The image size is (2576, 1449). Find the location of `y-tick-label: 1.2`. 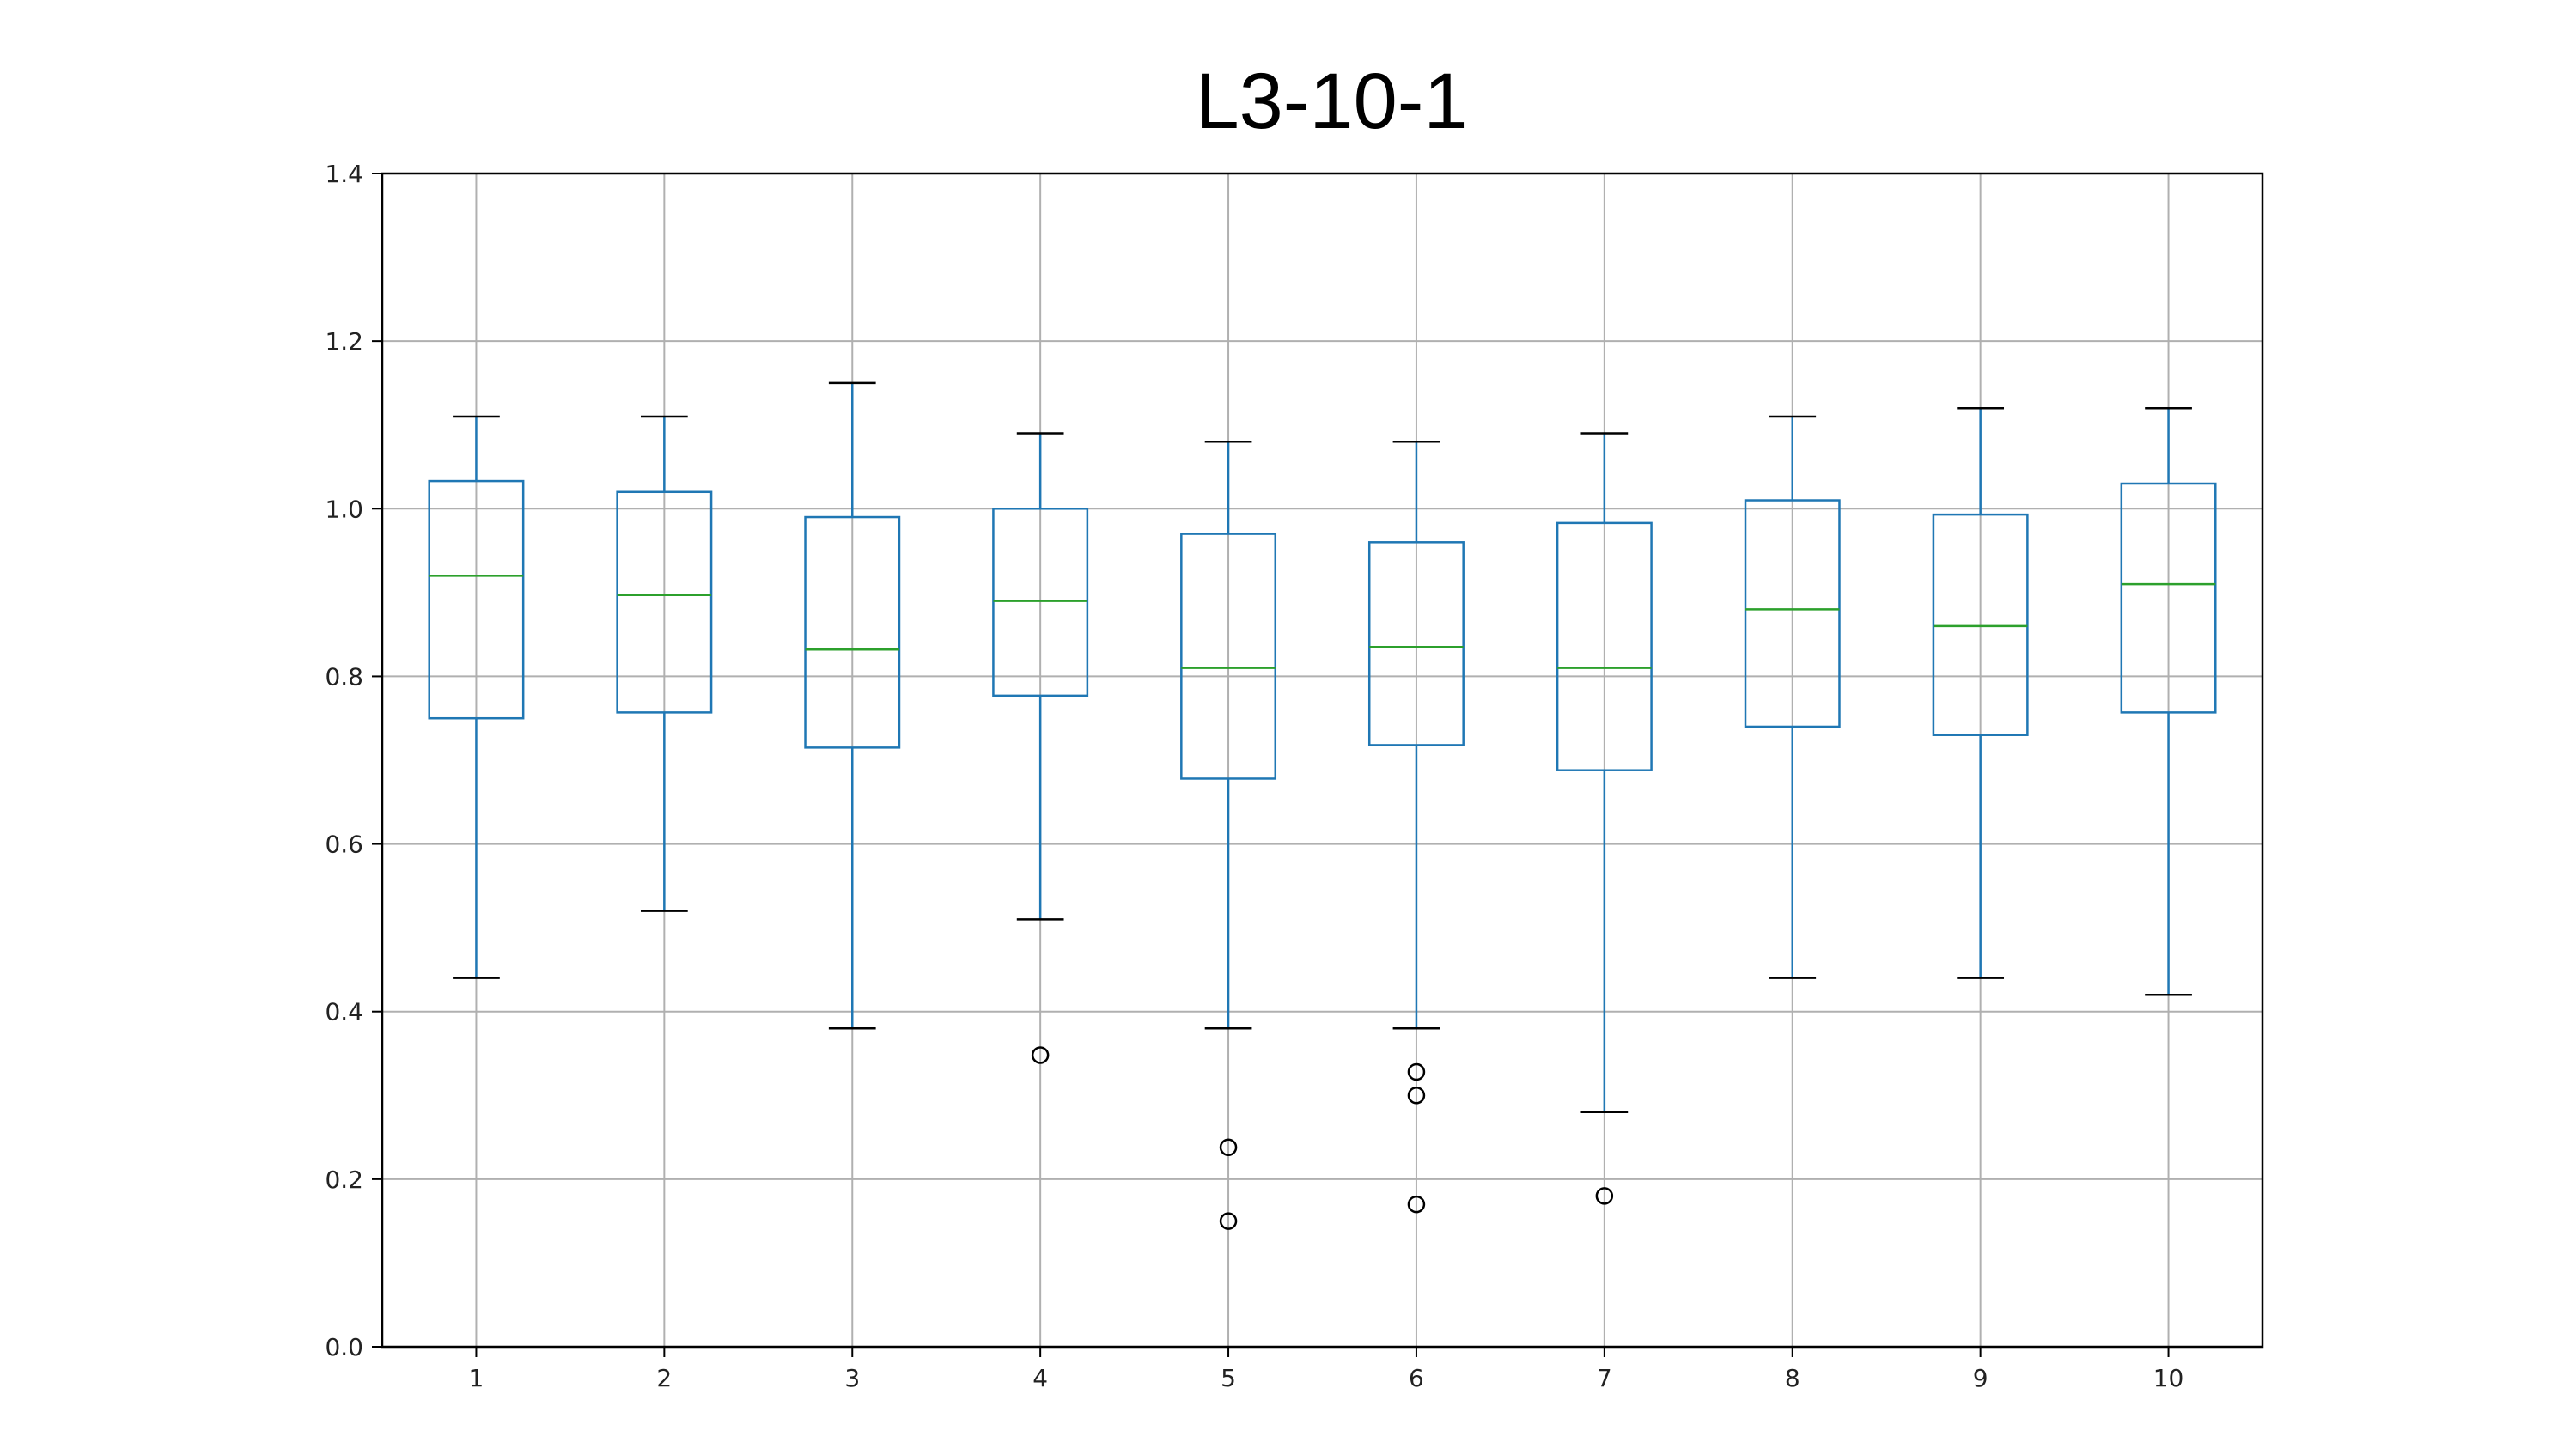

y-tick-label: 1.2 is located at coordinates (344, 341).